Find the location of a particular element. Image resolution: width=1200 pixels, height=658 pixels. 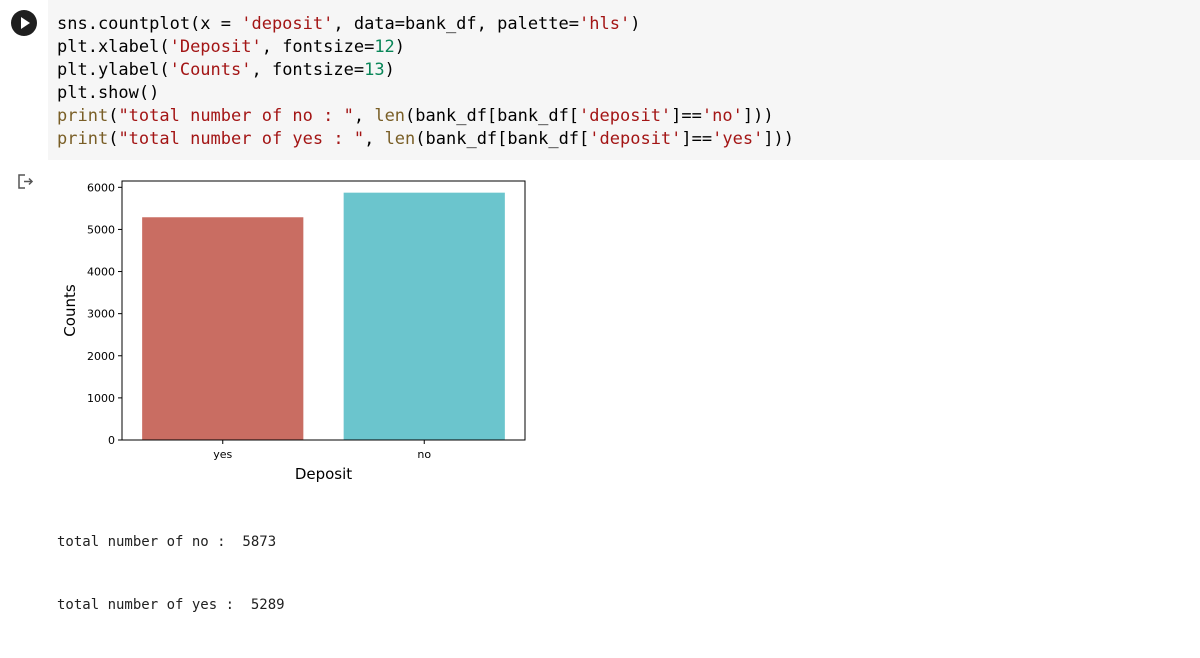

bar-yes is located at coordinates (223, 328).